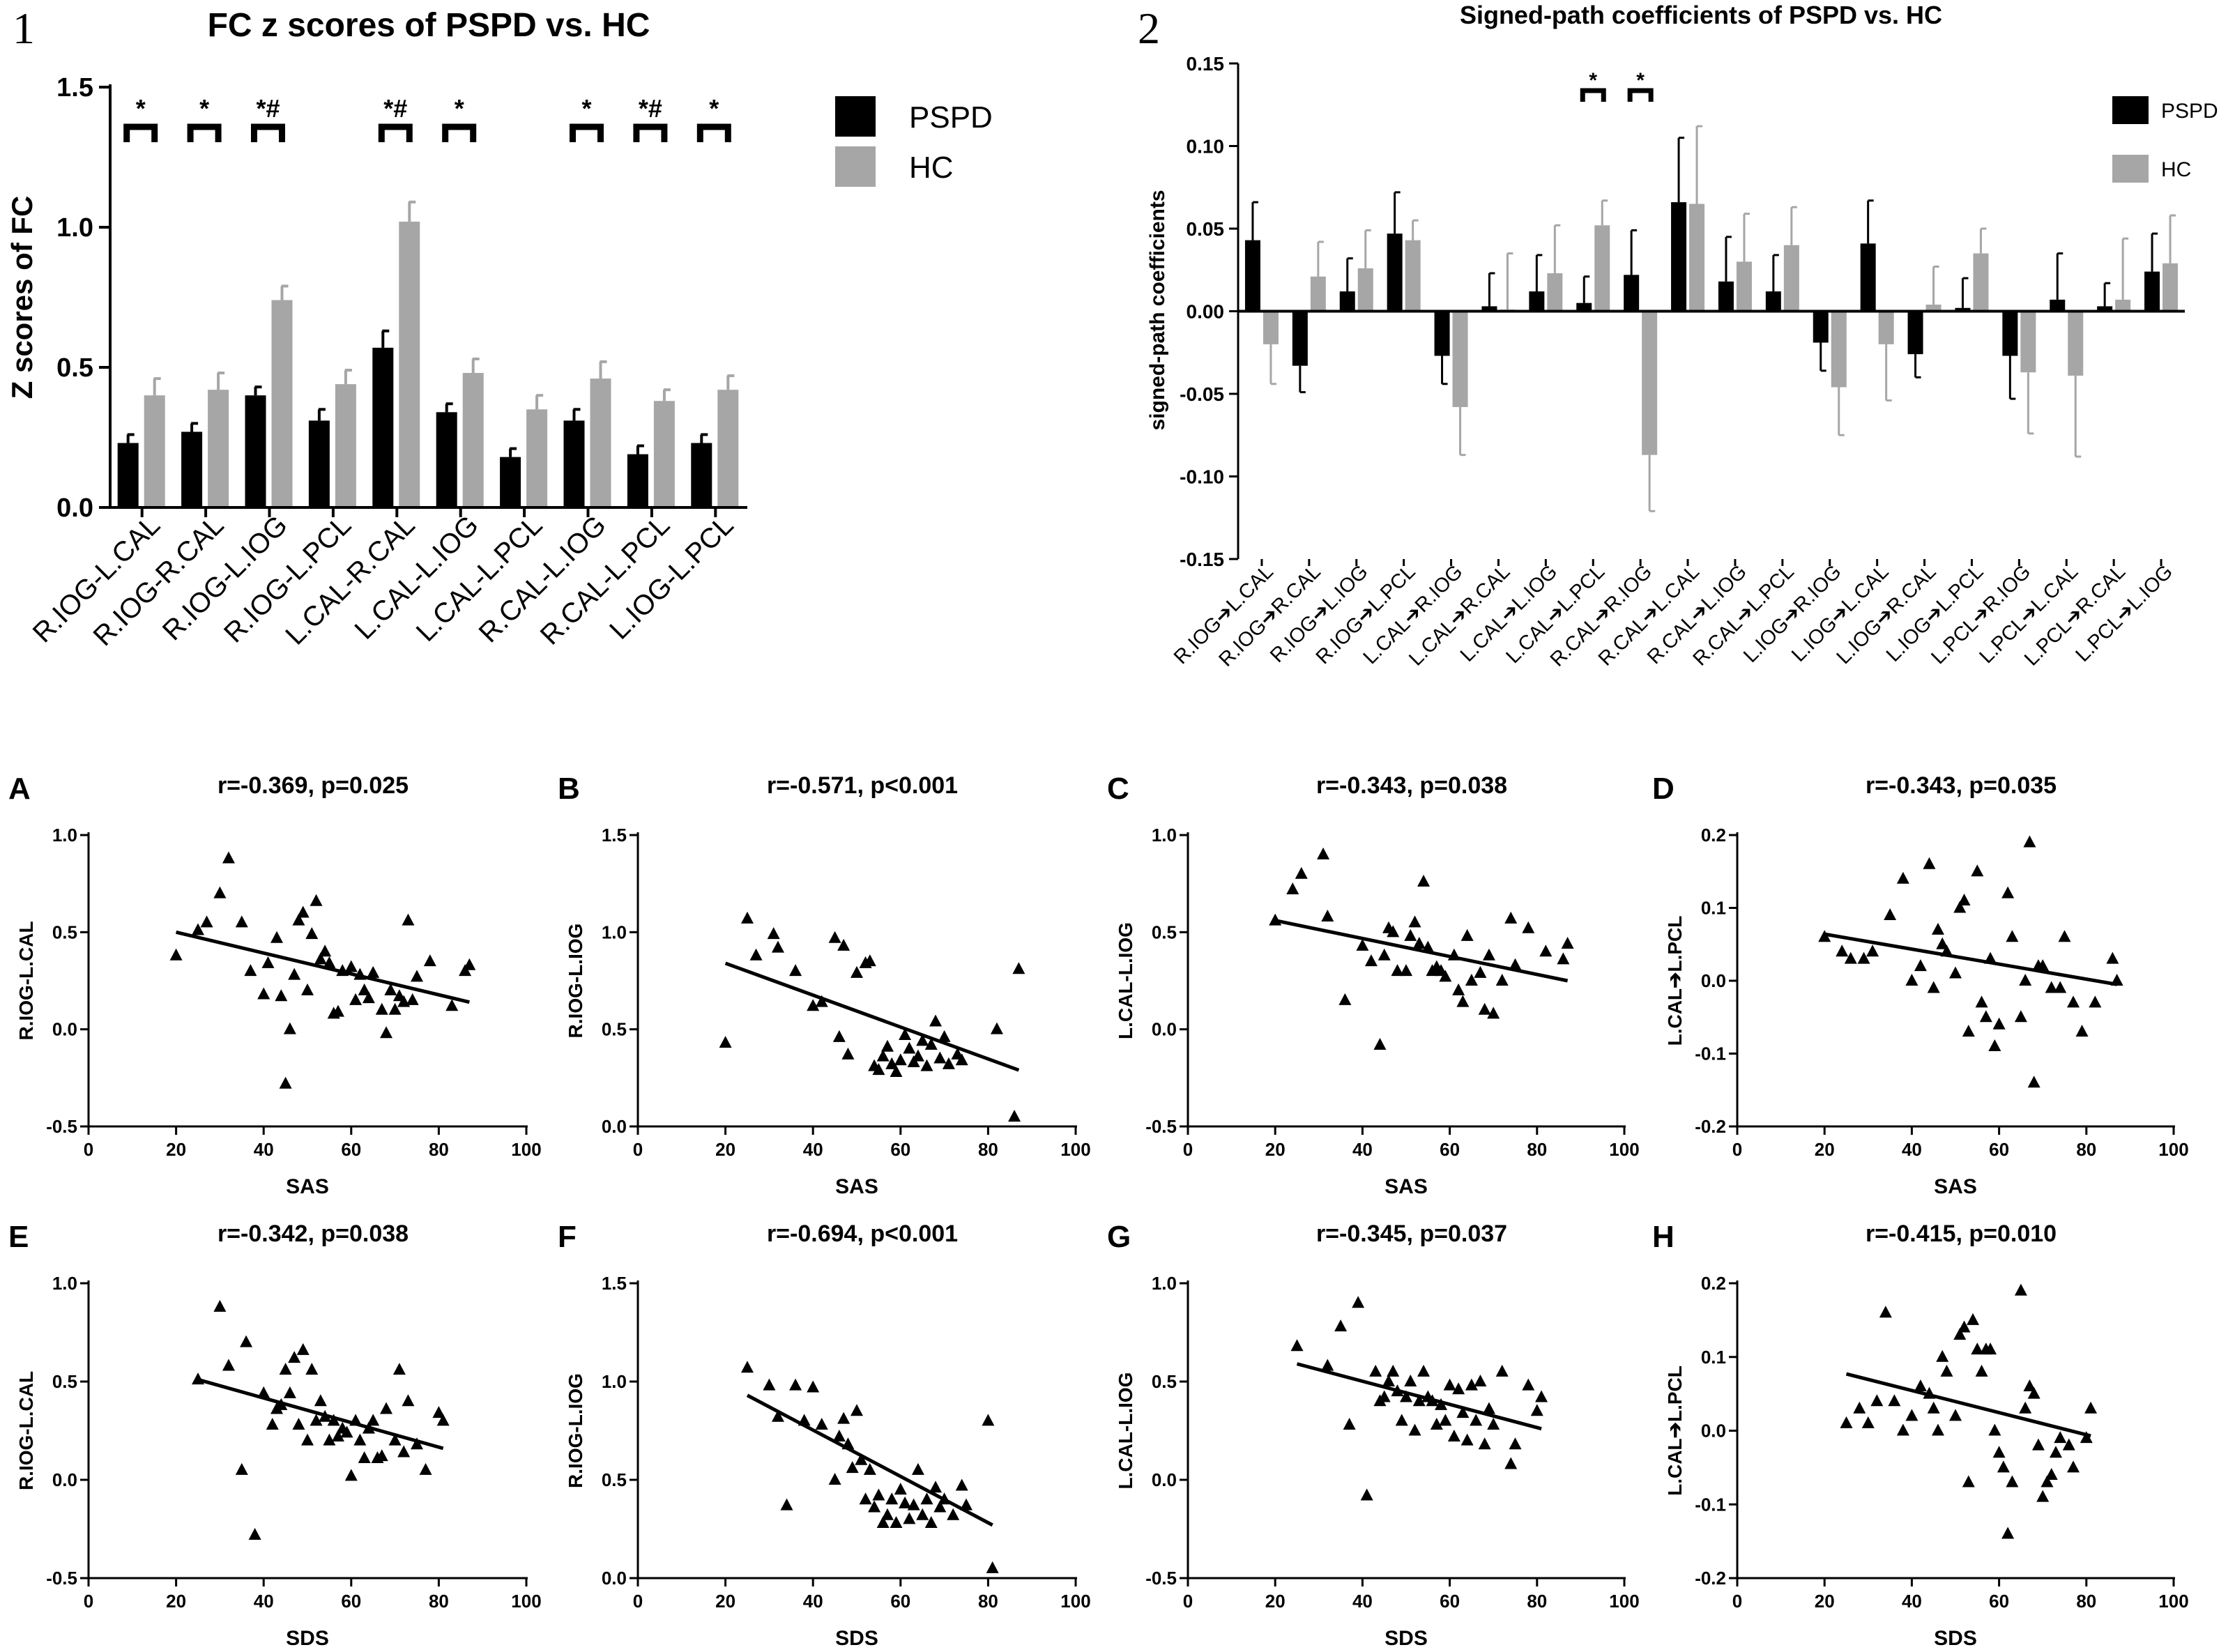 This screenshot has height=1652, width=2235. Describe the element at coordinates (568, 1237) in the screenshot. I see `scatter-f-letter: F` at that location.